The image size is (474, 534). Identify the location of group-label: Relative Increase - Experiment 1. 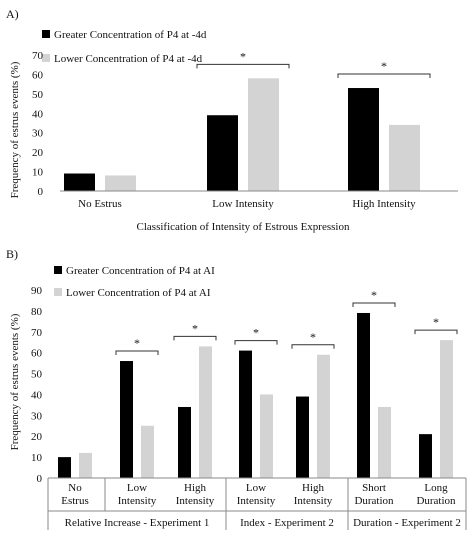
(137, 523).